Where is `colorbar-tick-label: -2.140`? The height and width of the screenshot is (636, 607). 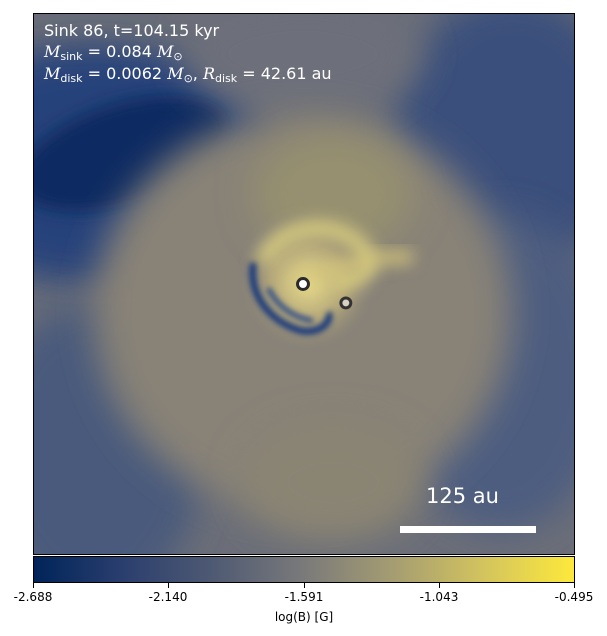
colorbar-tick-label: -2.140 is located at coordinates (168, 597).